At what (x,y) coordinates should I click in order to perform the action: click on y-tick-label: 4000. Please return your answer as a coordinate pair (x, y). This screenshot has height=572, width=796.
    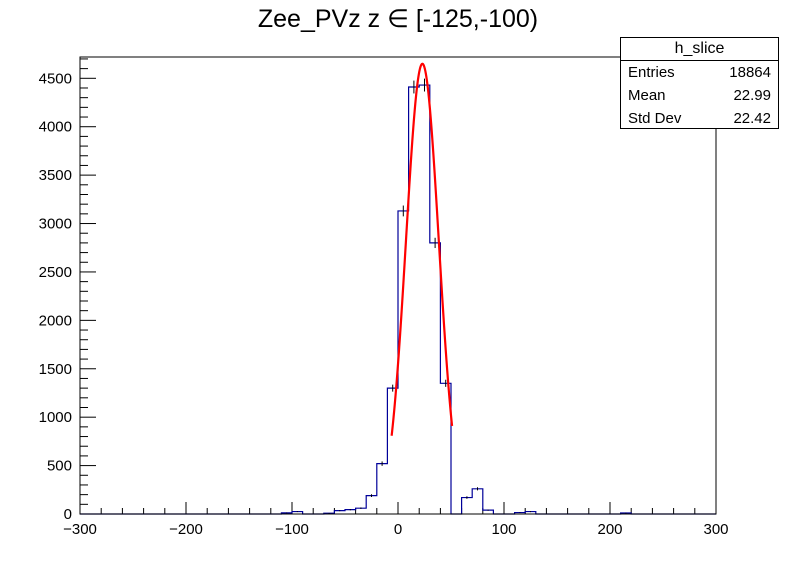
    Looking at the image, I should click on (55, 127).